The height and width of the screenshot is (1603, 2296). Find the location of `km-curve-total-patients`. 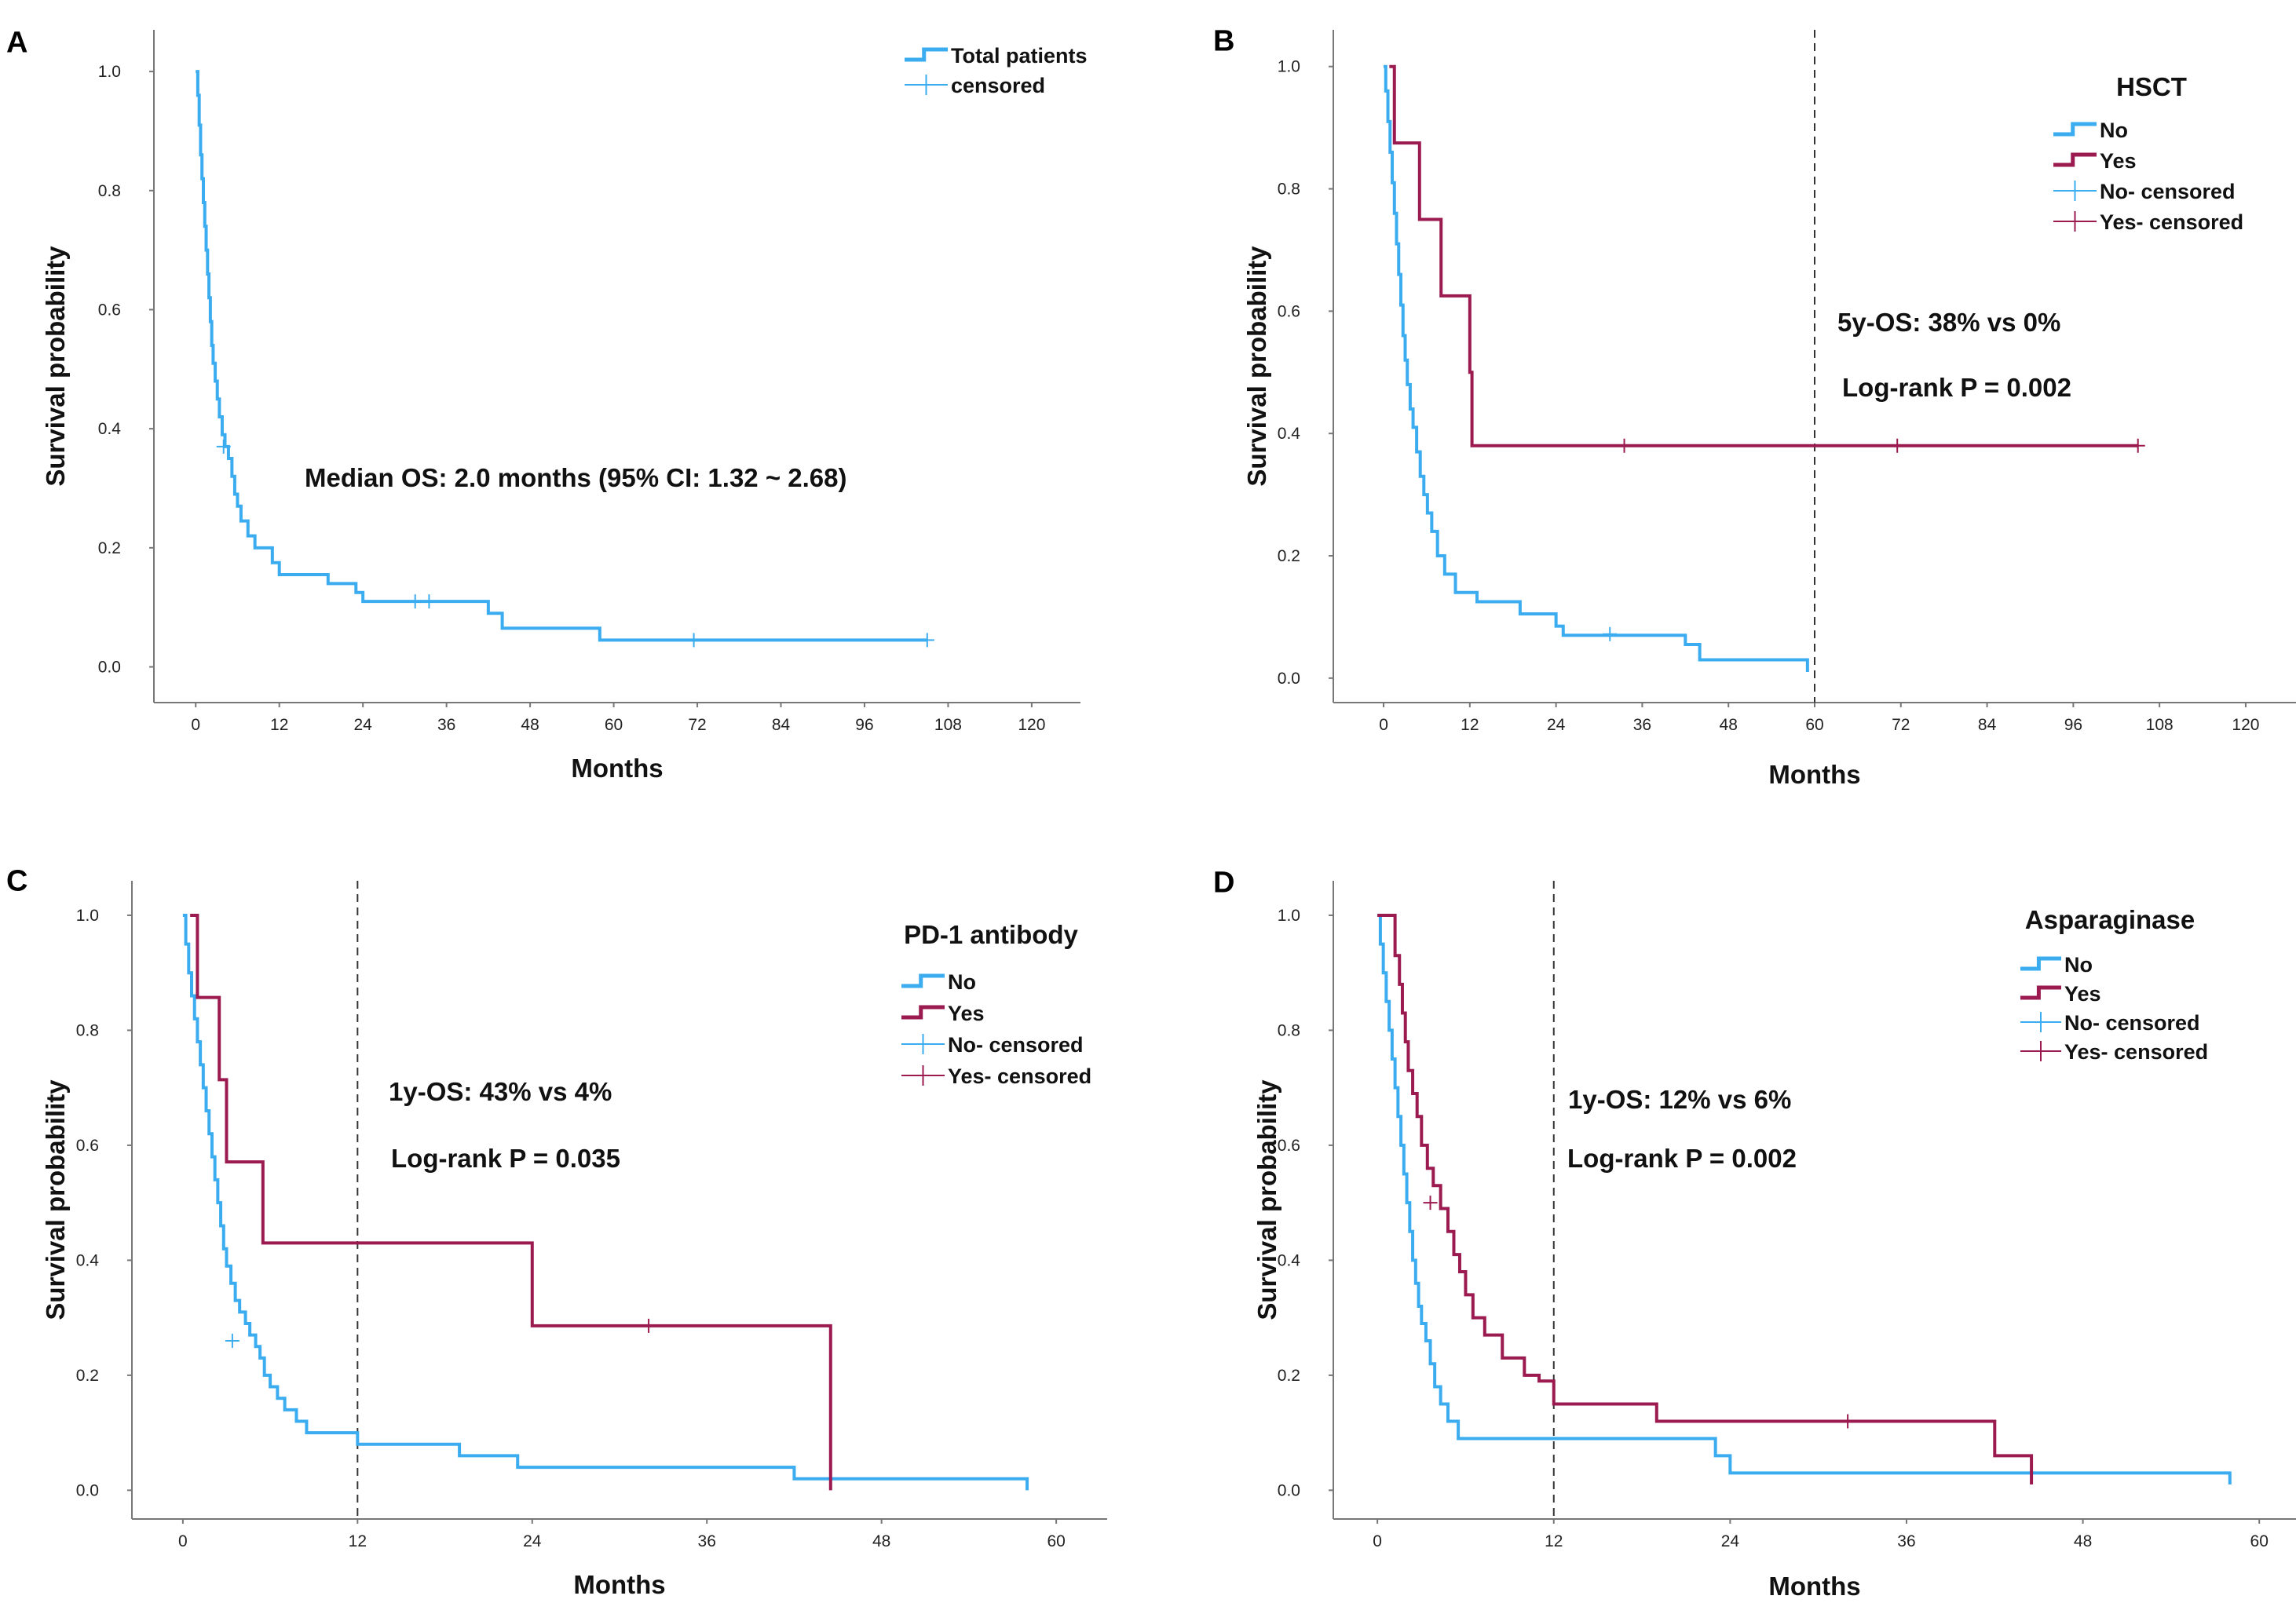

km-curve-total-patients is located at coordinates (561, 356).